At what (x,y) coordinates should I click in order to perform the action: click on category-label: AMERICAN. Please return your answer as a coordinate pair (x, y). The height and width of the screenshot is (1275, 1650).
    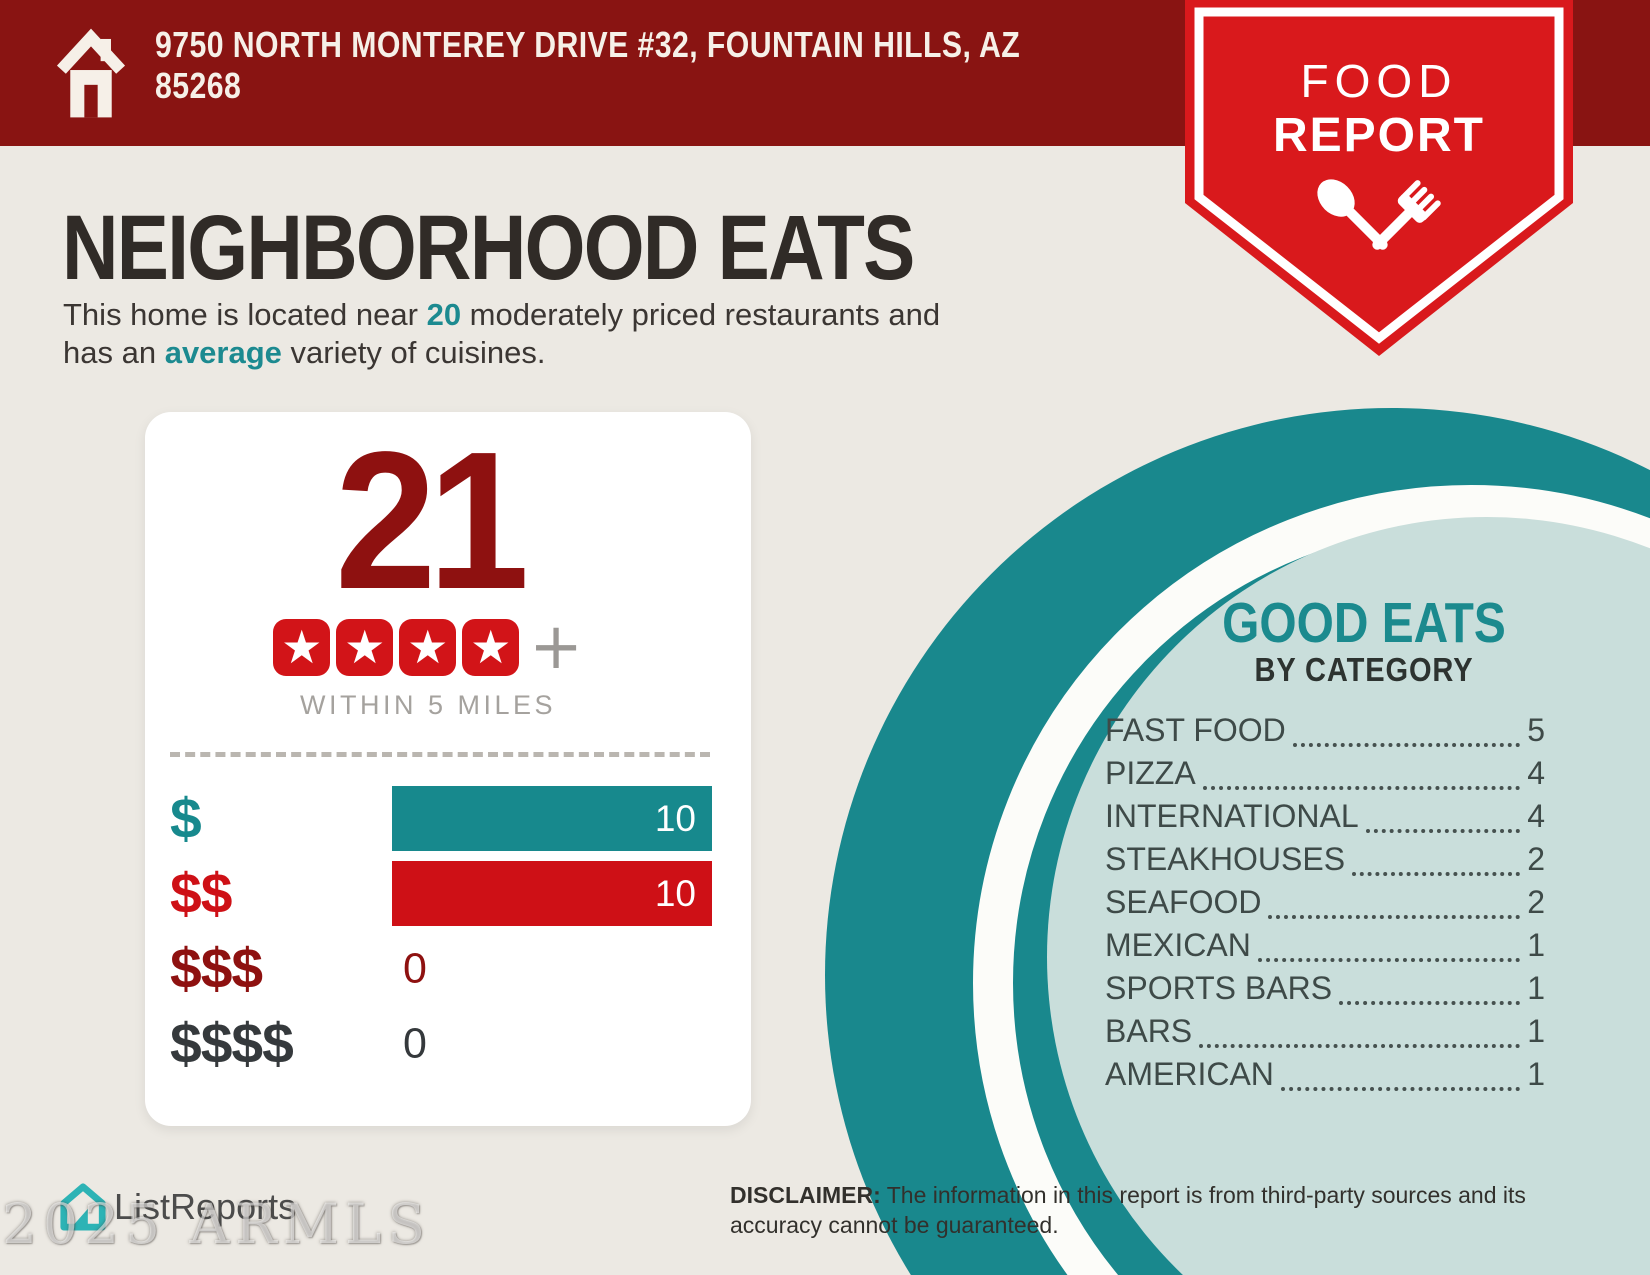
    Looking at the image, I should click on (1189, 1074).